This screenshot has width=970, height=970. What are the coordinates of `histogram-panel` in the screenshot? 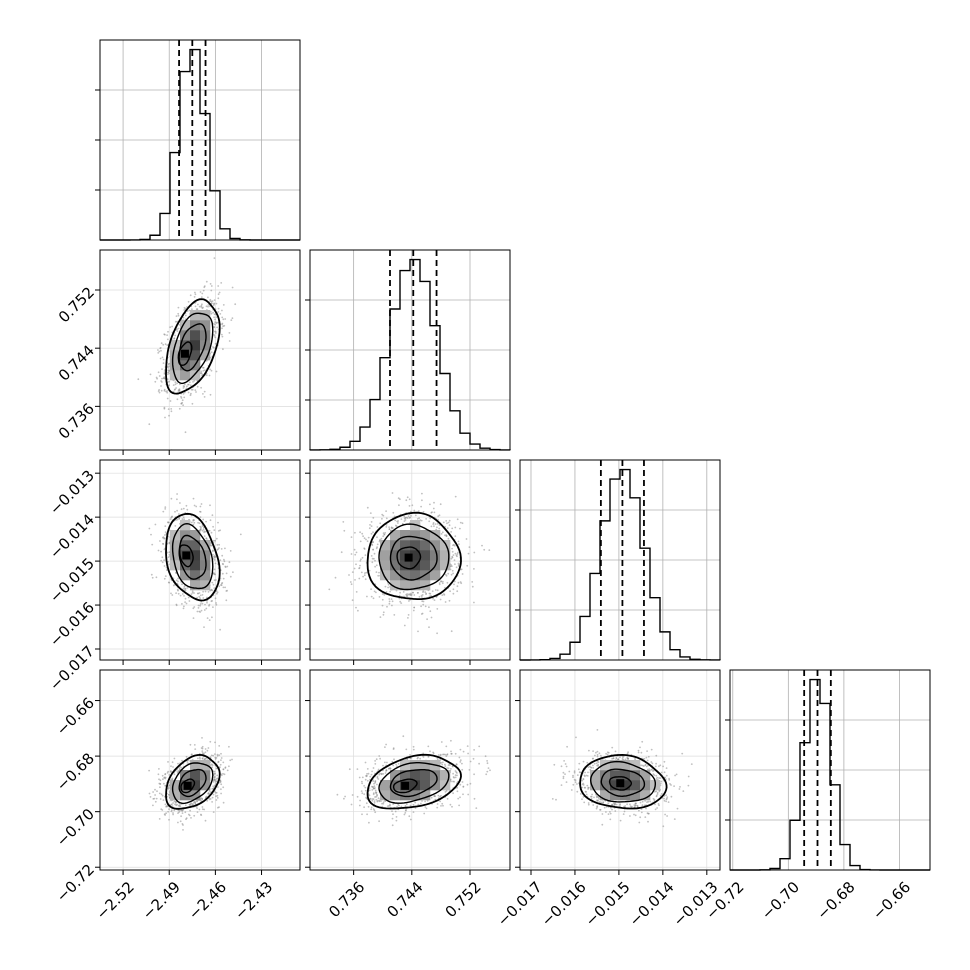 It's located at (618, 560).